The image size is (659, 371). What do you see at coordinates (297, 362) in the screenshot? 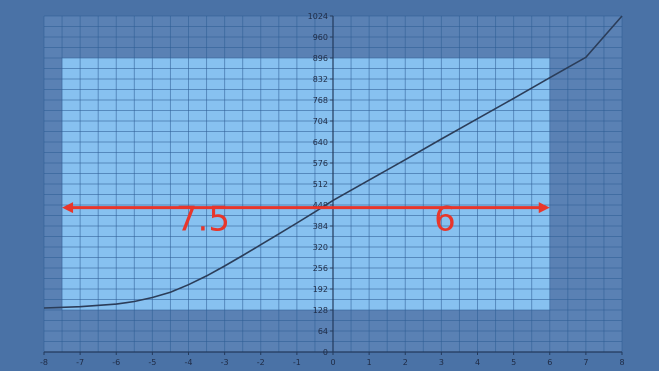
I see `x-tick-label: -1` at bounding box center [297, 362].